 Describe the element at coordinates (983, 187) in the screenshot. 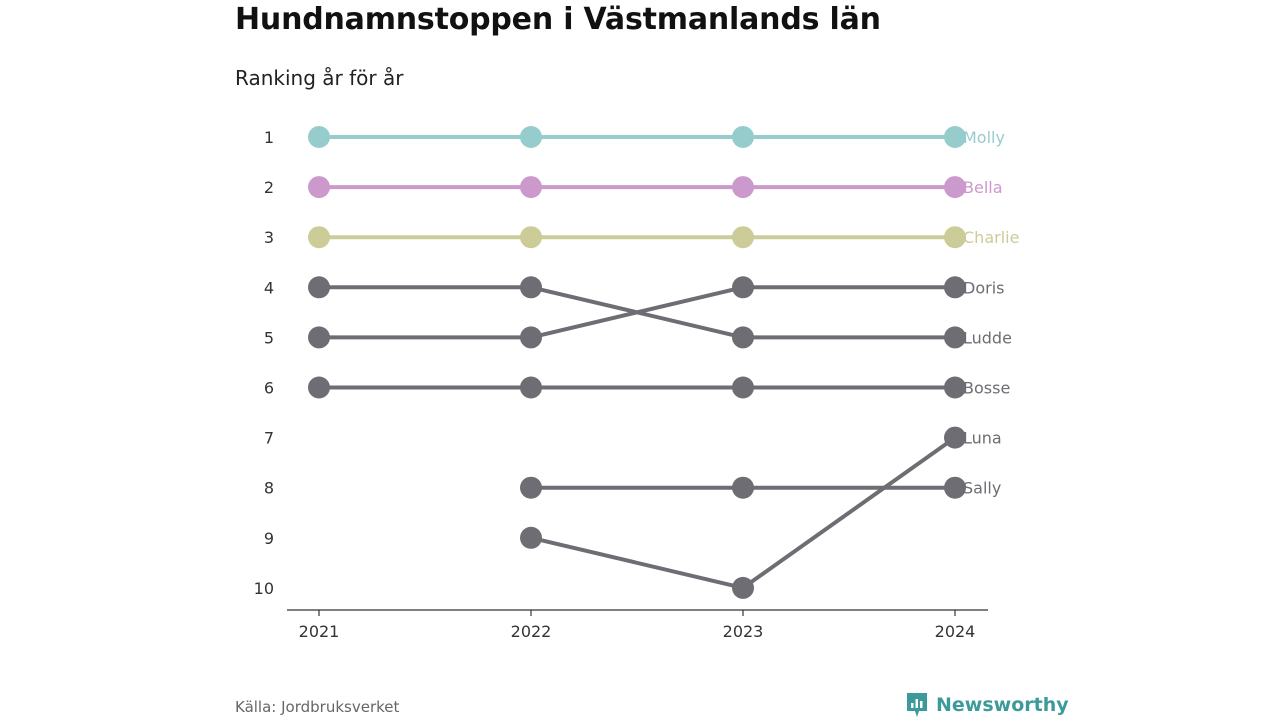

I see `series-label-bella: Bella` at that location.